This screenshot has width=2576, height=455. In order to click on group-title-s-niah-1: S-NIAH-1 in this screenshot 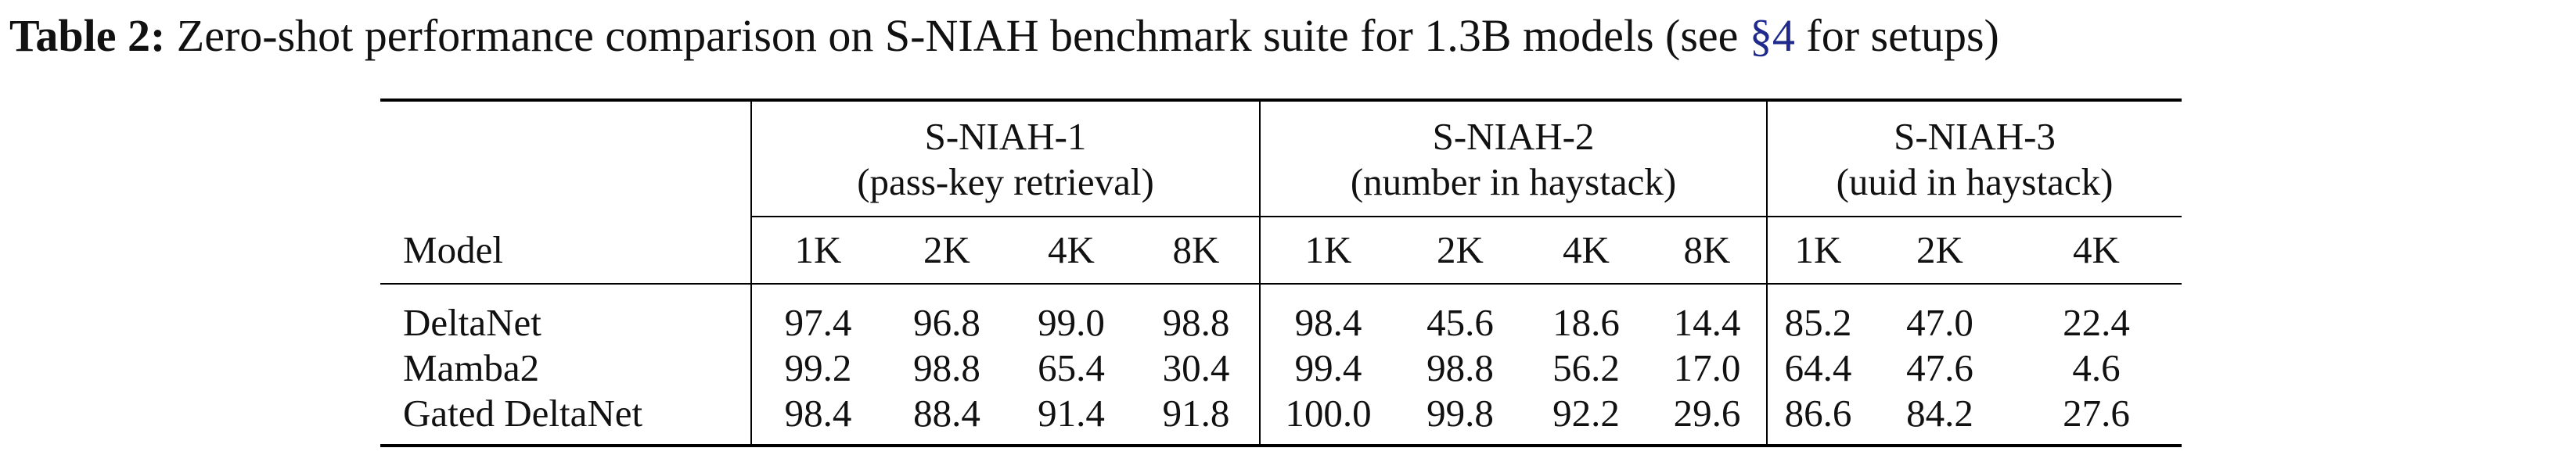, I will do `click(1005, 130)`.